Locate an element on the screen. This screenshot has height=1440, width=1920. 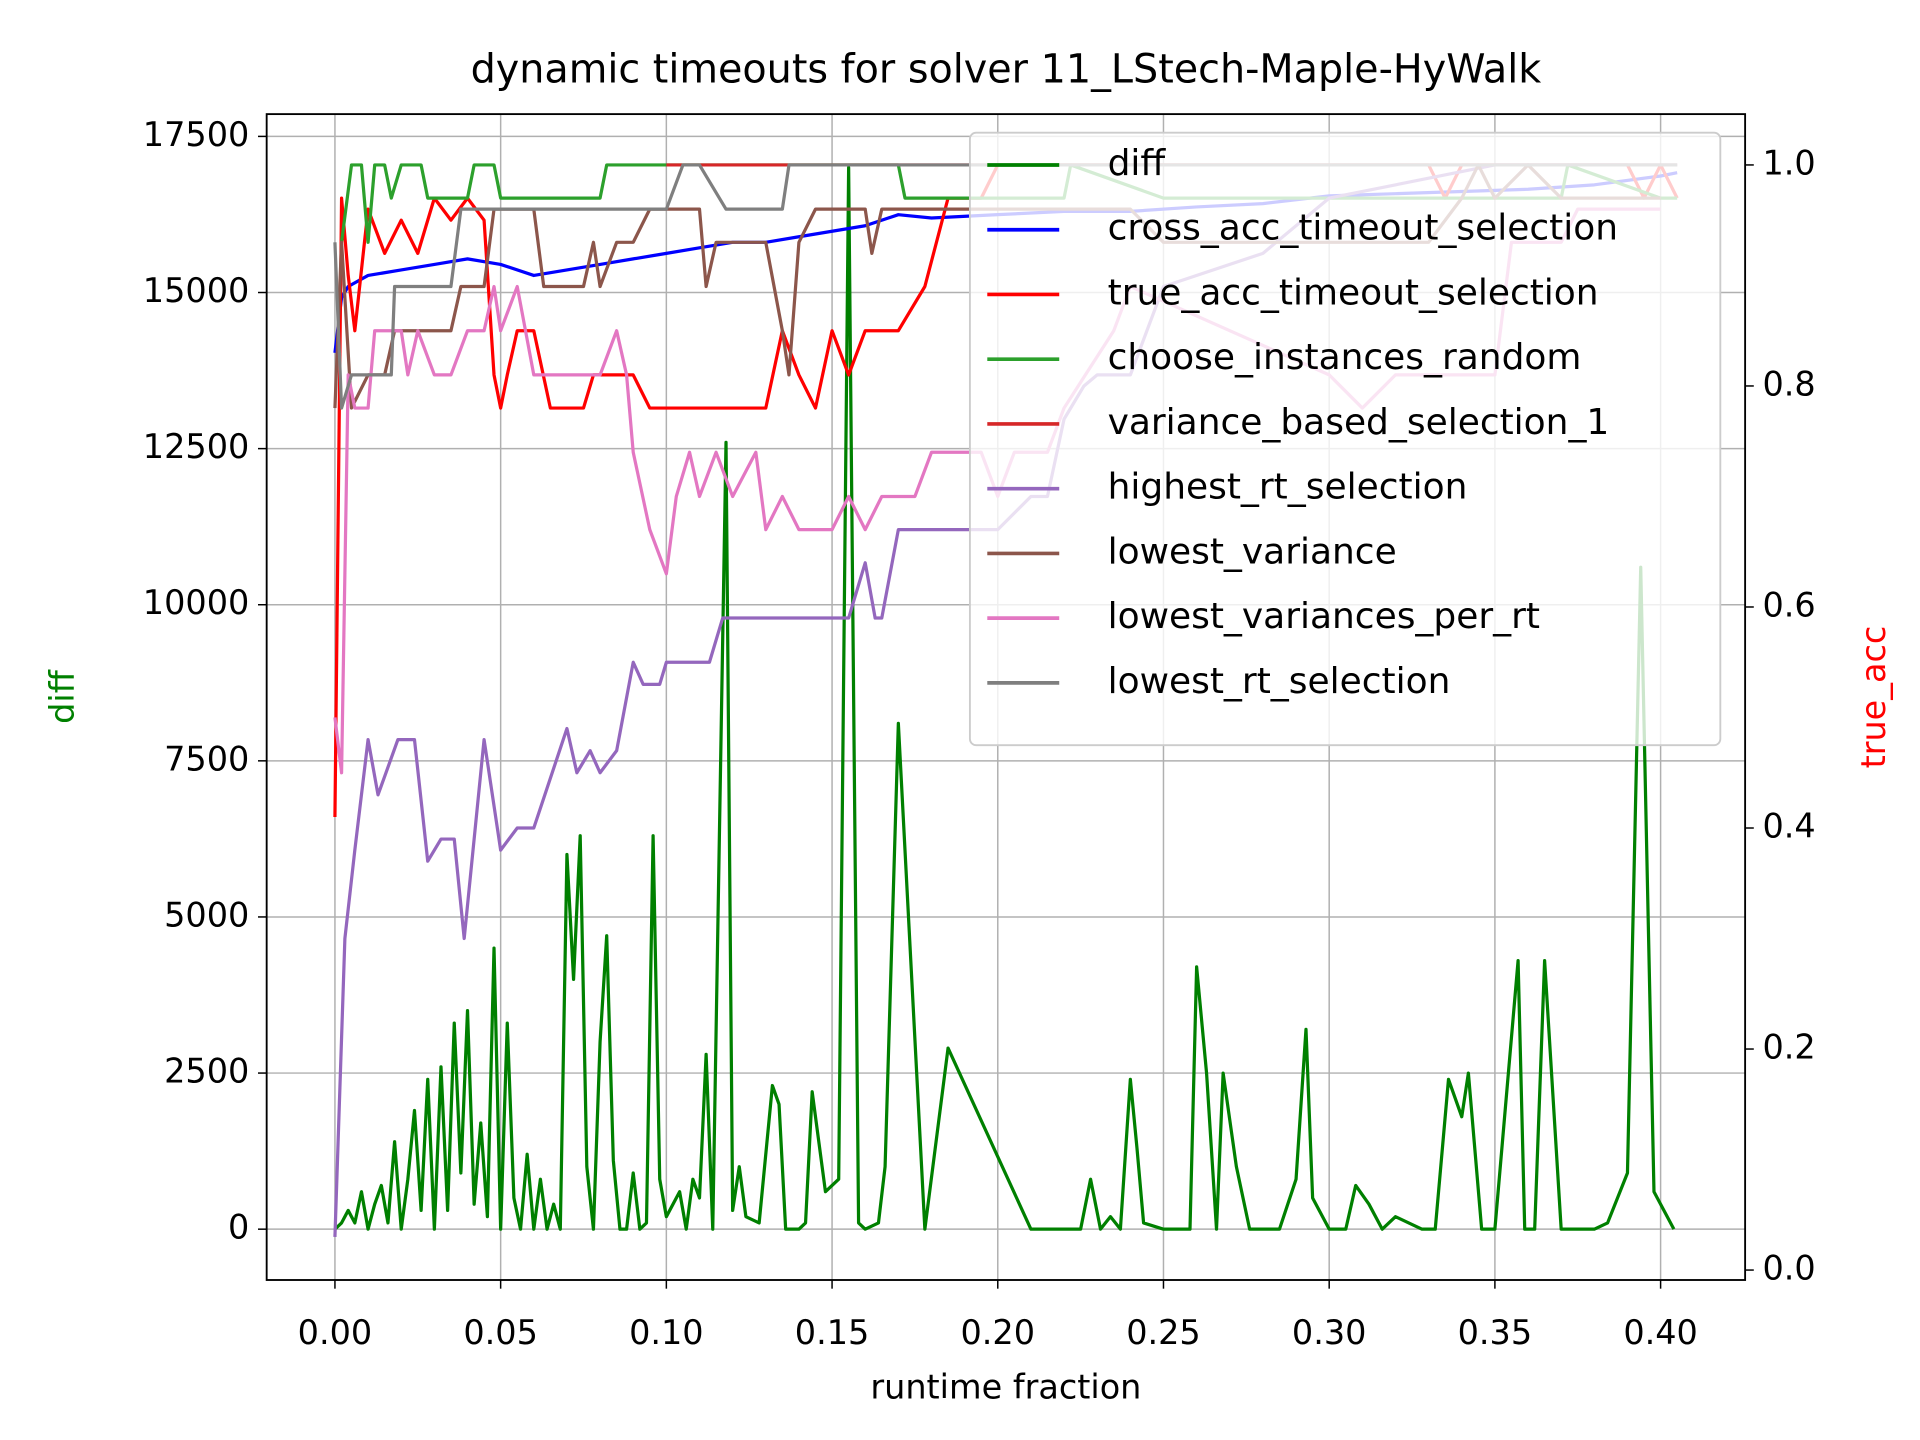
series-line is located at coordinates (1005, 286).